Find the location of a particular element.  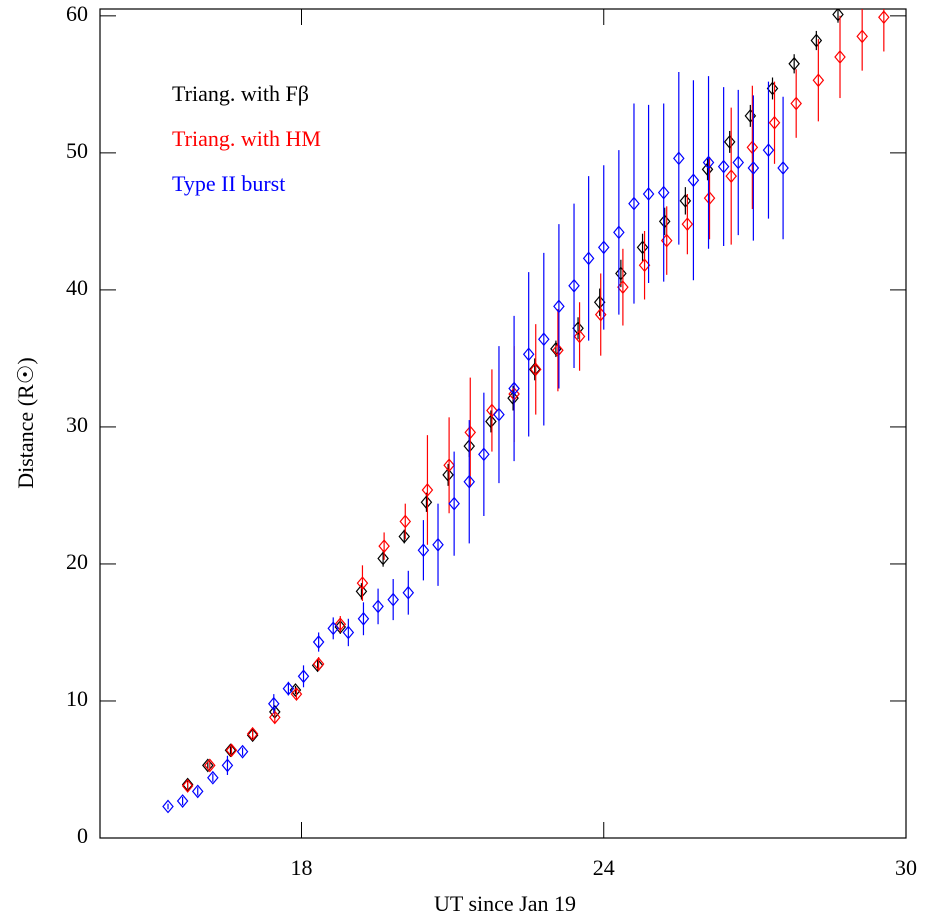

legend-label: Type II burst is located at coordinates (228, 183).